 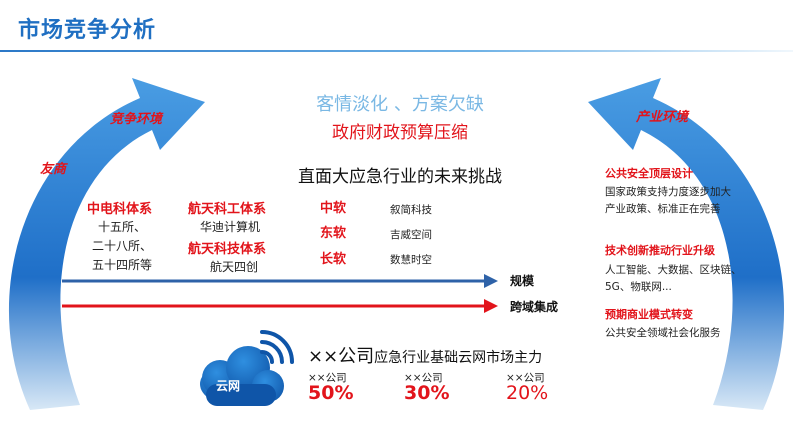 I want to click on title-divider, so click(x=396, y=51).